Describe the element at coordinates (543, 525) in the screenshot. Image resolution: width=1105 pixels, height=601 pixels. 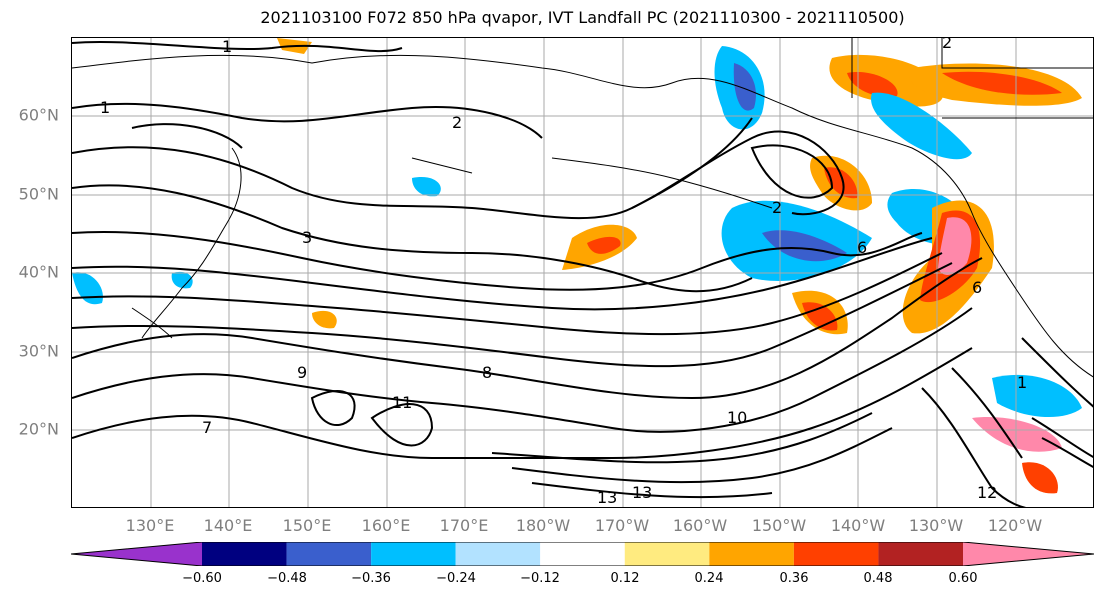
I see `longitude-label: 180°W` at that location.